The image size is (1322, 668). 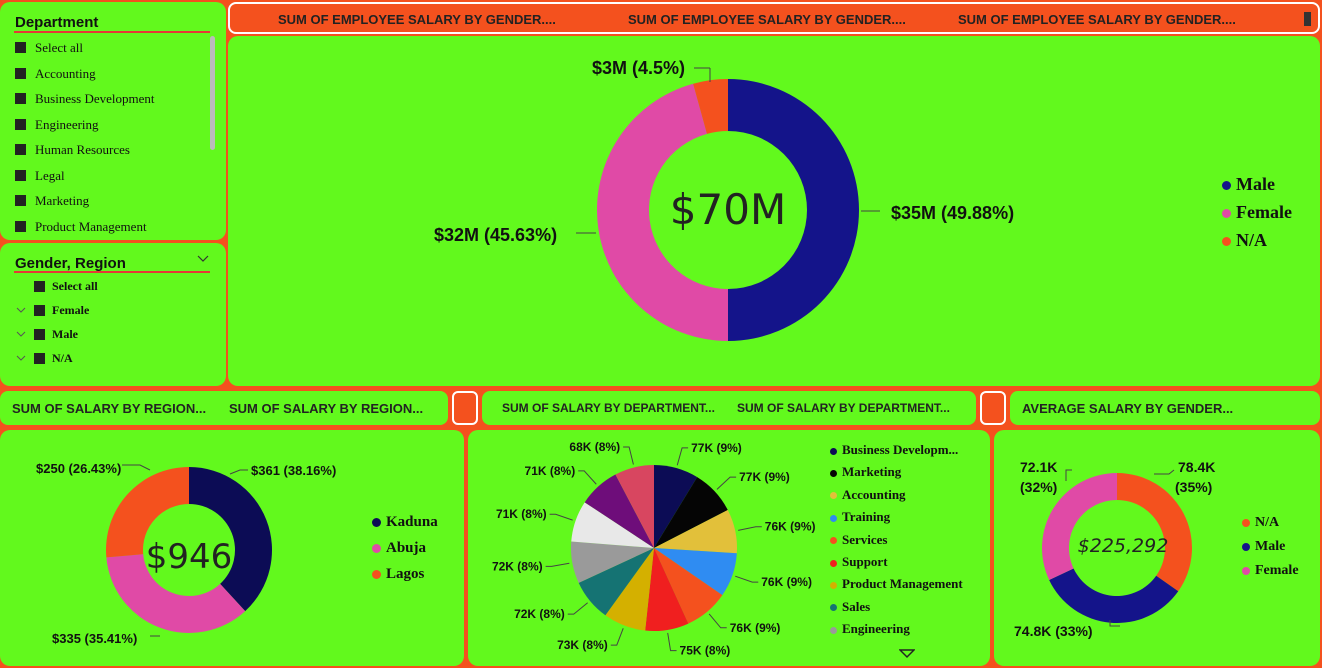 What do you see at coordinates (1270, 546) in the screenshot?
I see `average-legend-label: Male` at bounding box center [1270, 546].